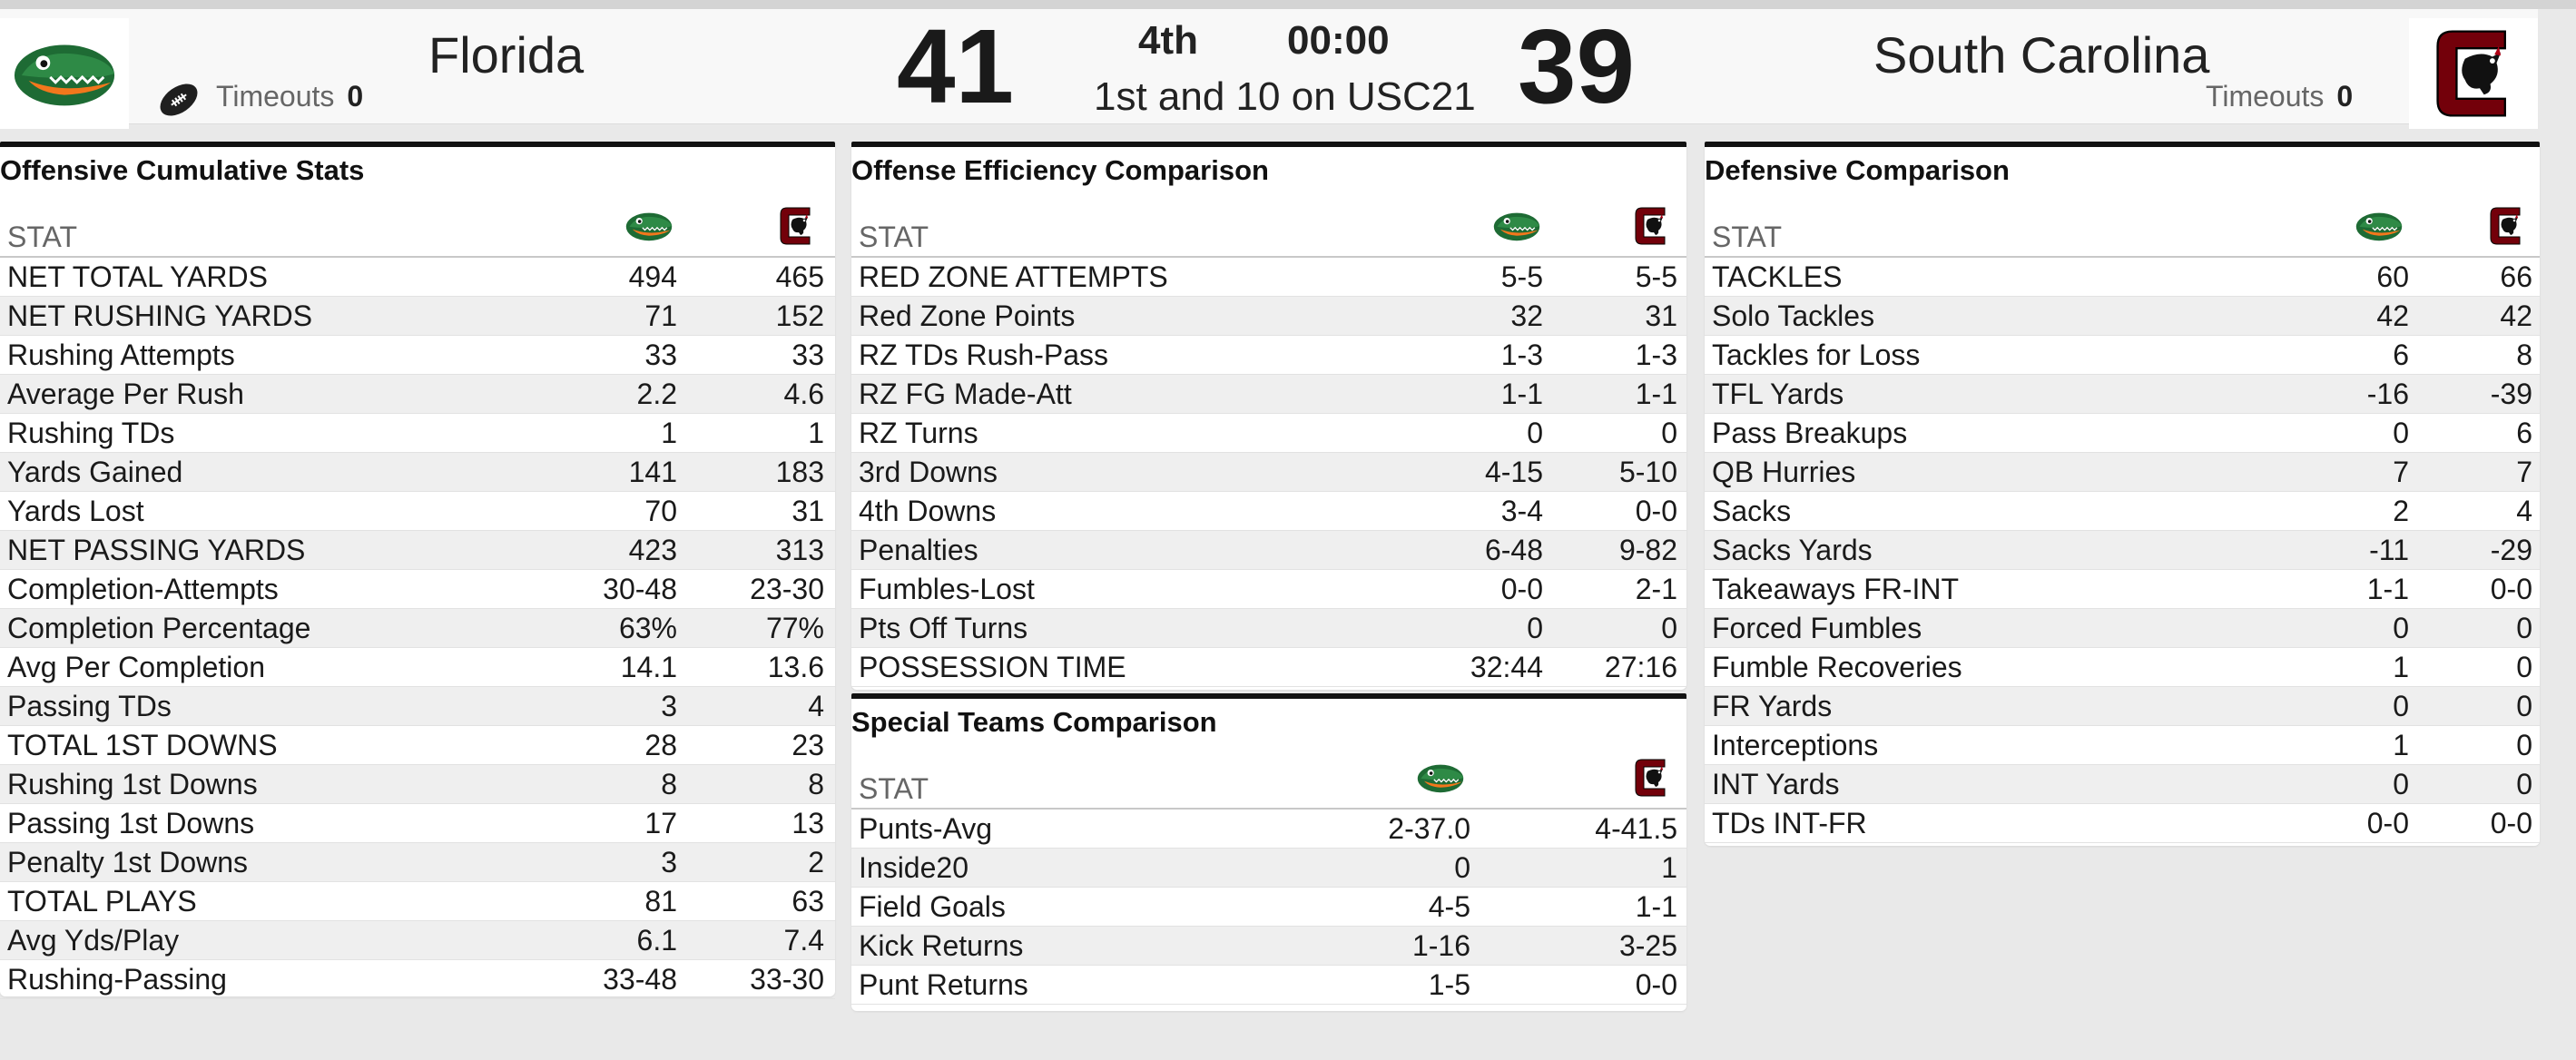 This screenshot has width=2576, height=1060. What do you see at coordinates (1513, 550) in the screenshot?
I see `florida-value: 6-48` at bounding box center [1513, 550].